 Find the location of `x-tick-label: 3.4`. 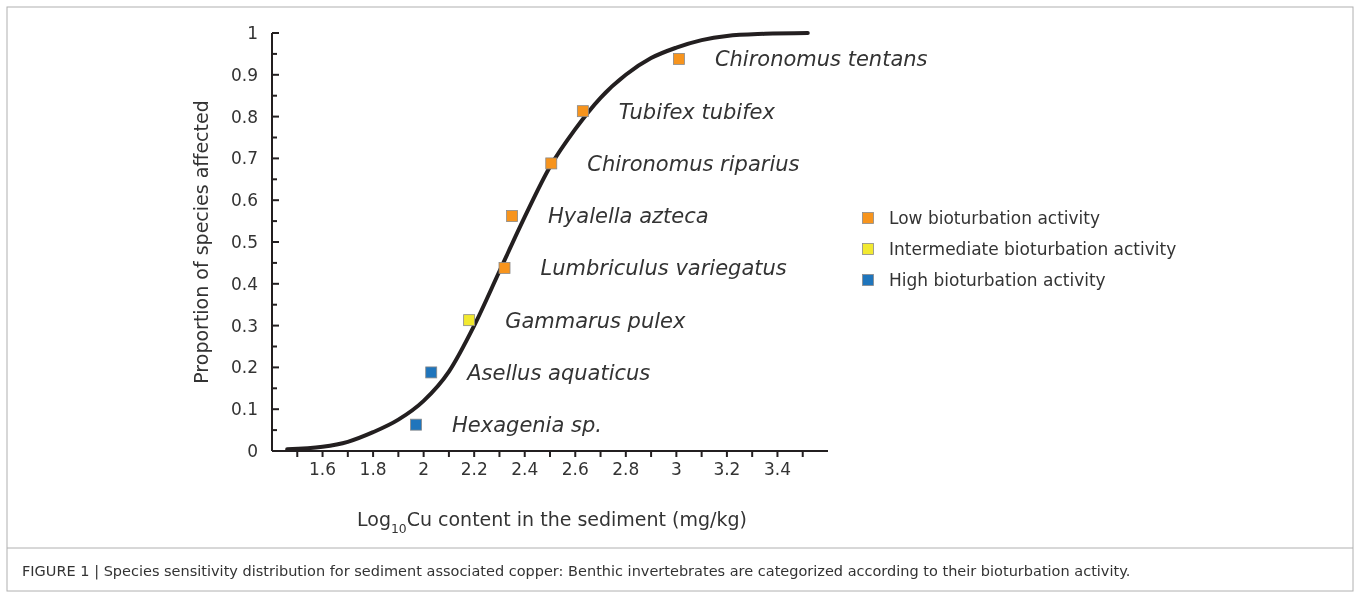

x-tick-label: 3.4 is located at coordinates (777, 469).